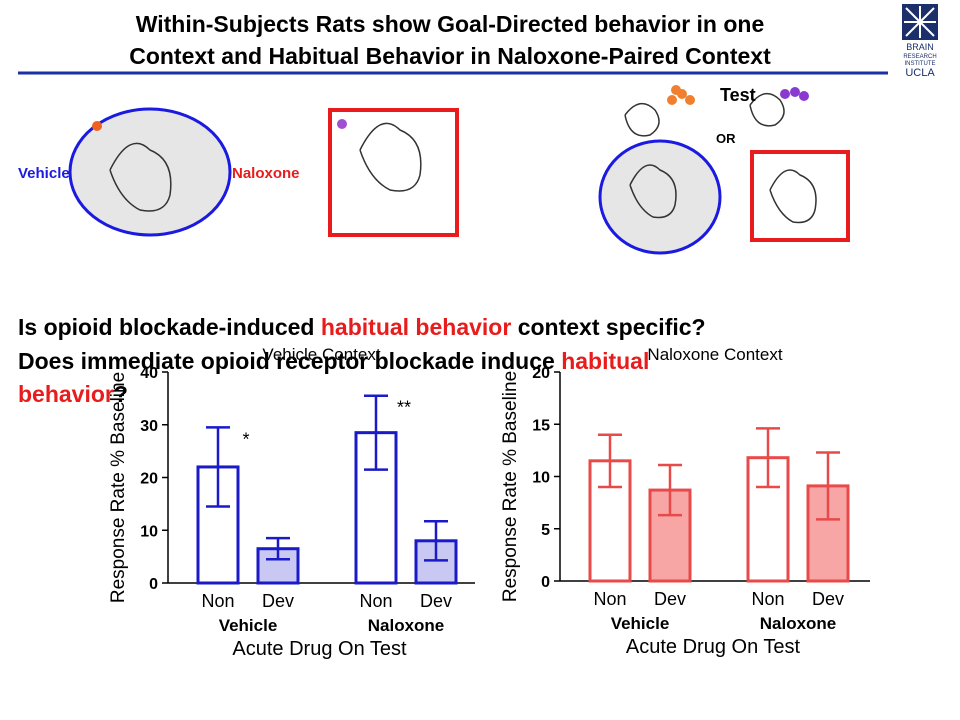  What do you see at coordinates (919, 57) in the screenshot?
I see `logo-text: RESEARCH` at bounding box center [919, 57].